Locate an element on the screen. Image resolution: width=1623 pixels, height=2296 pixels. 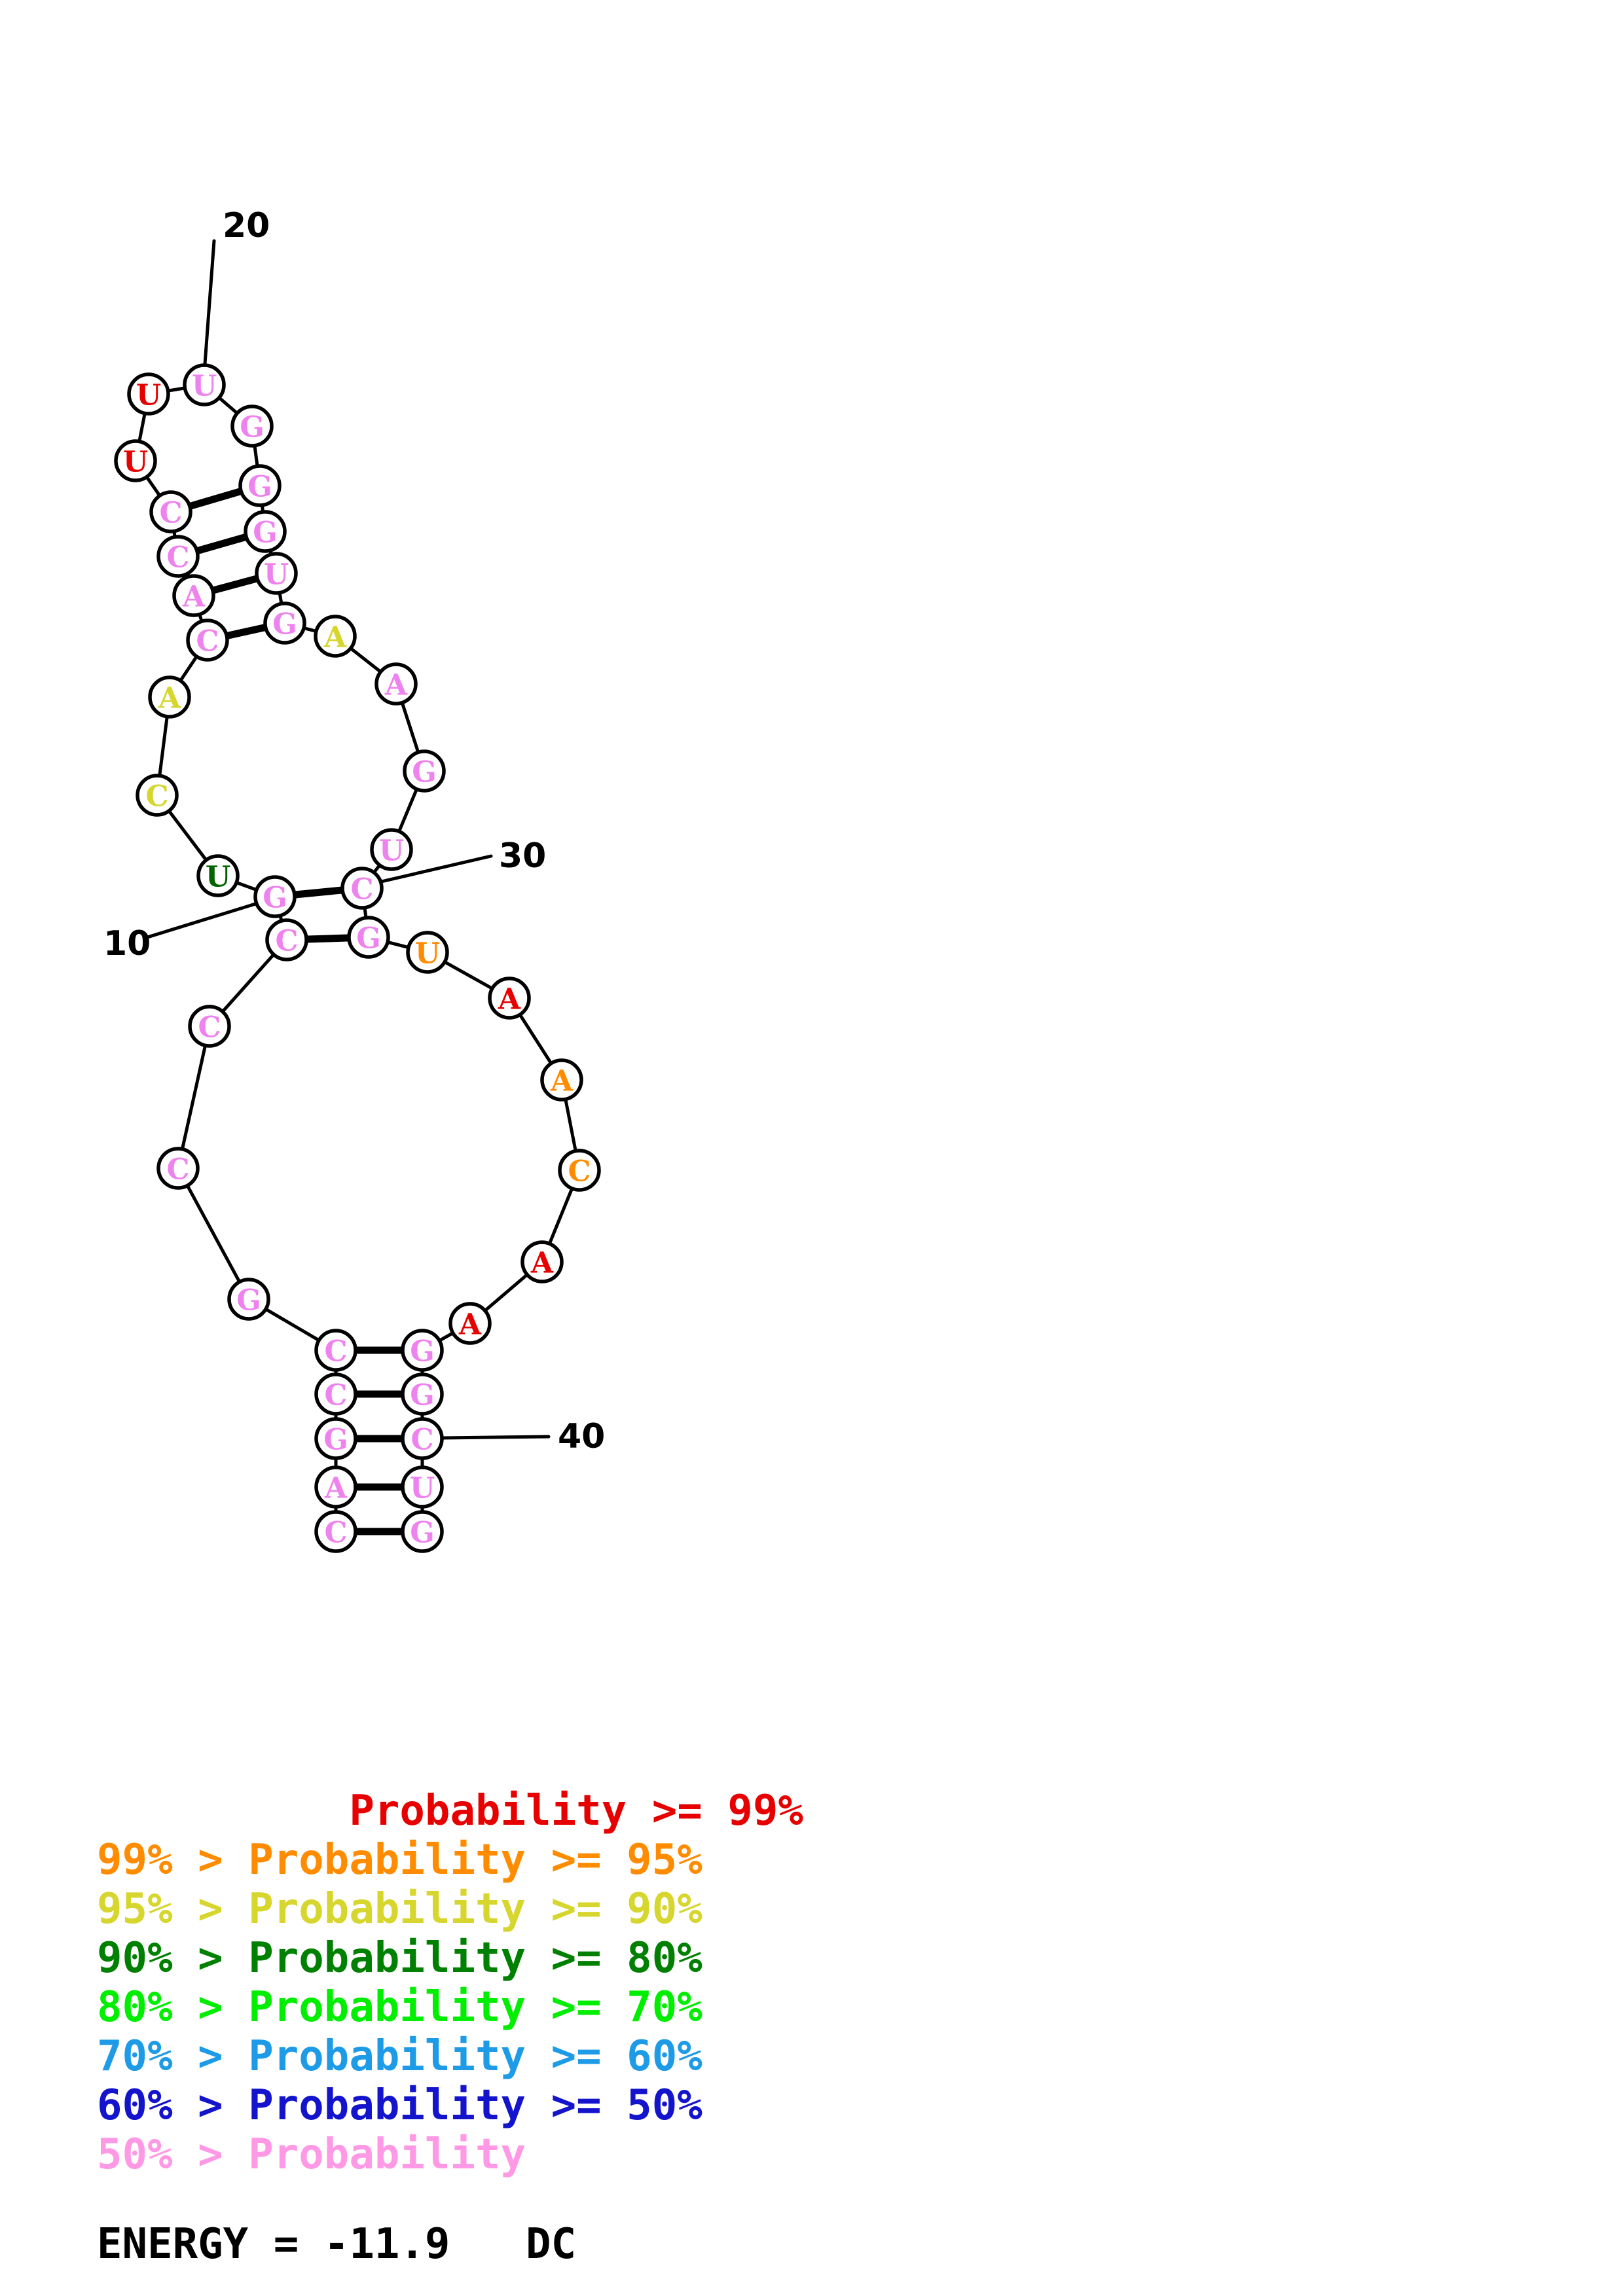
label-30-leader is located at coordinates (434, 869).